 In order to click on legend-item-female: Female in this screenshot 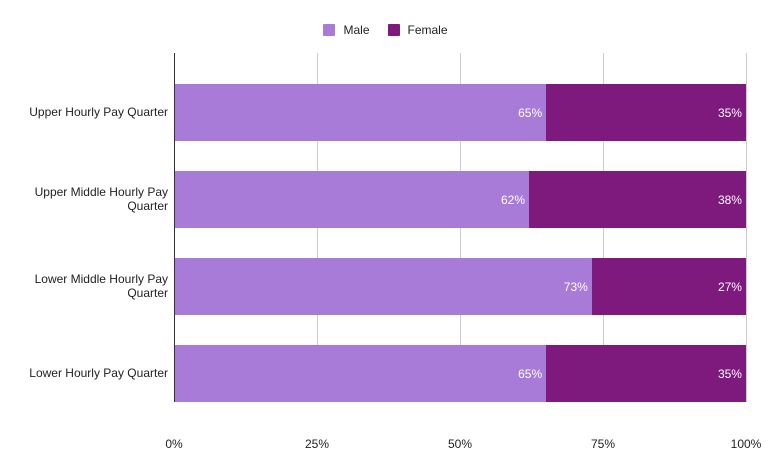, I will do `click(417, 30)`.